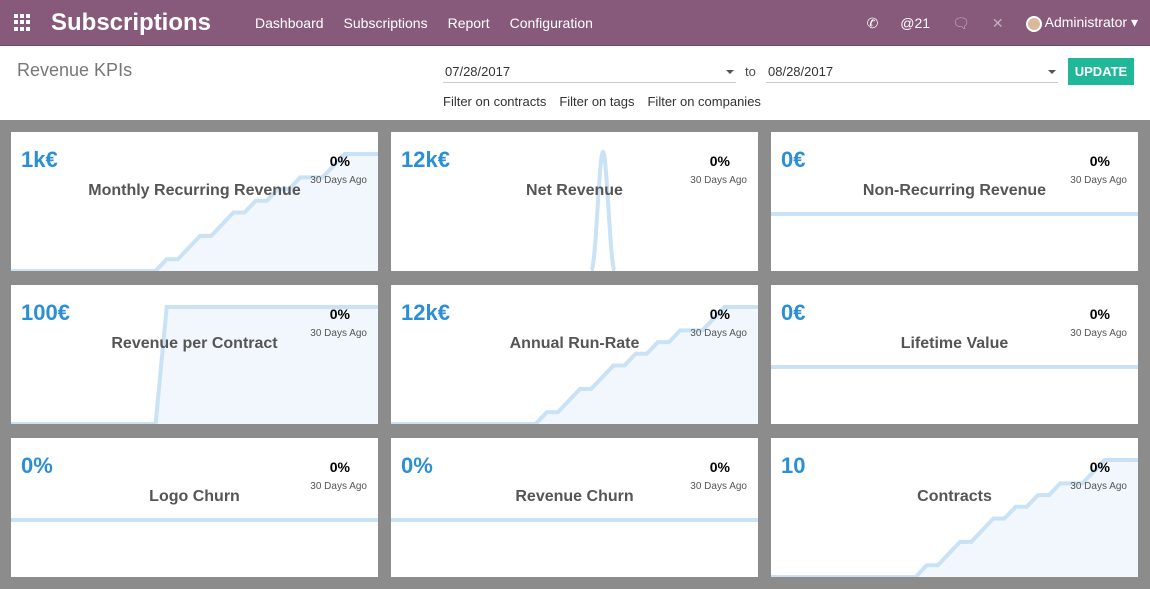 This screenshot has width=1150, height=589. I want to click on date-from-value: 07/28/2017, so click(478, 71).